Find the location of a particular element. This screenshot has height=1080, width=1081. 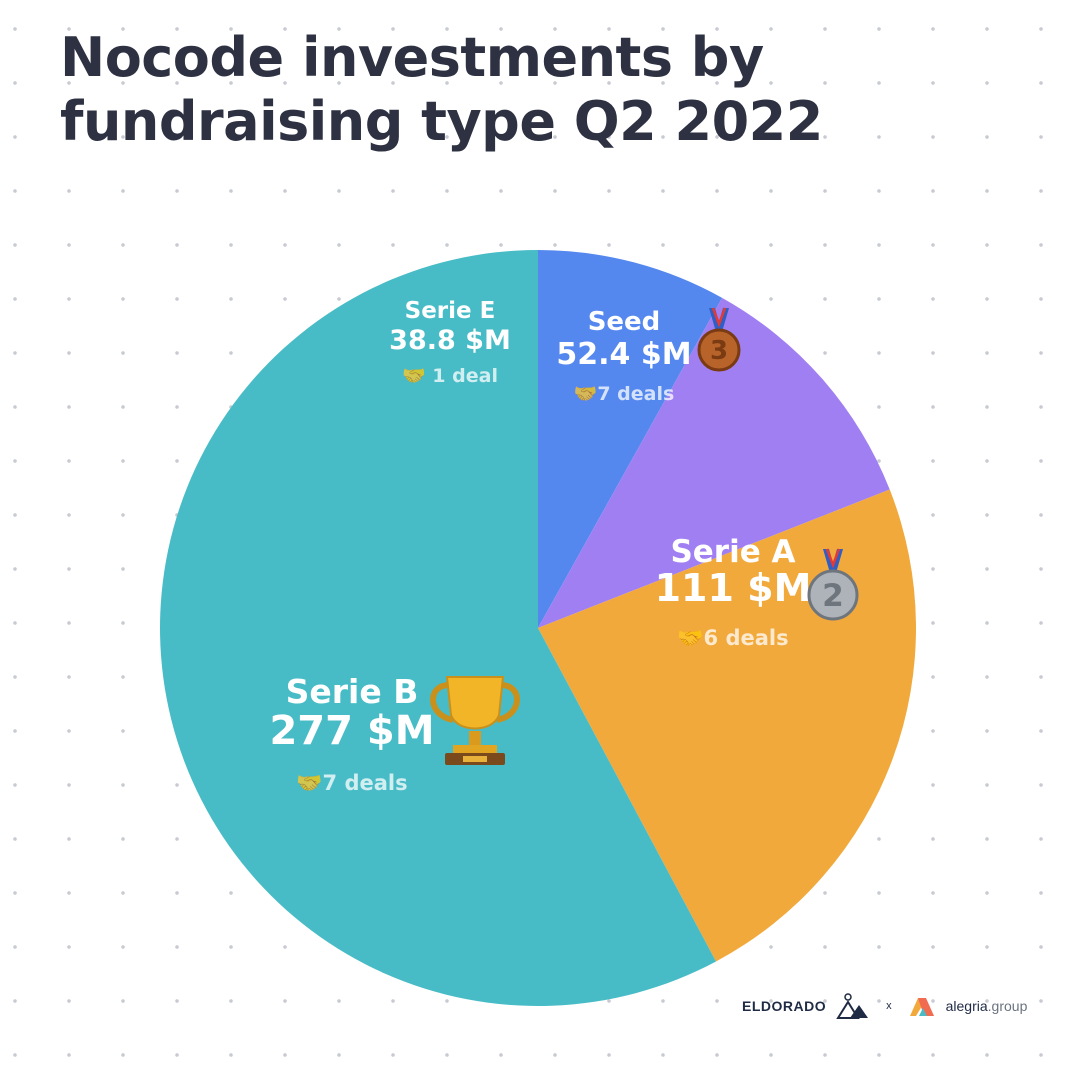

pie-slice-seed is located at coordinates (714, 462).